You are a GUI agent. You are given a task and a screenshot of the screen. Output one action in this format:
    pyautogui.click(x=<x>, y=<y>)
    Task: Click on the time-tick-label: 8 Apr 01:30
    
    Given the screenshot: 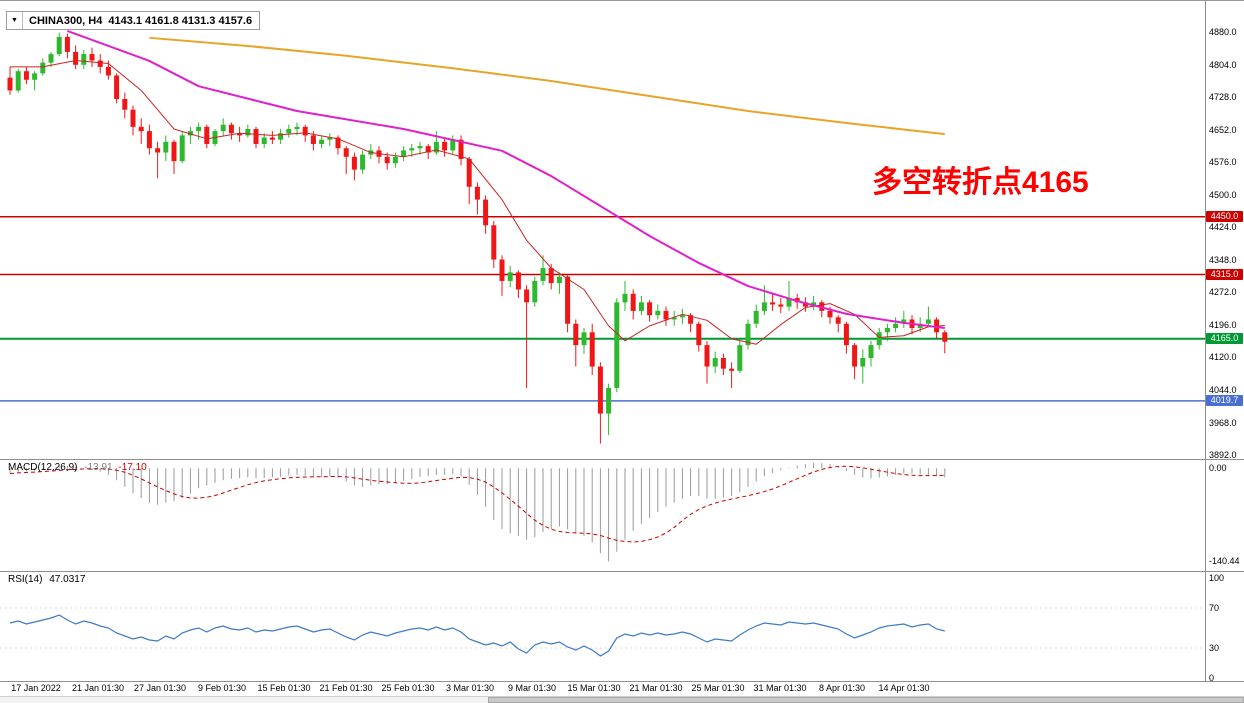 What is the action you would take?
    pyautogui.click(x=842, y=688)
    